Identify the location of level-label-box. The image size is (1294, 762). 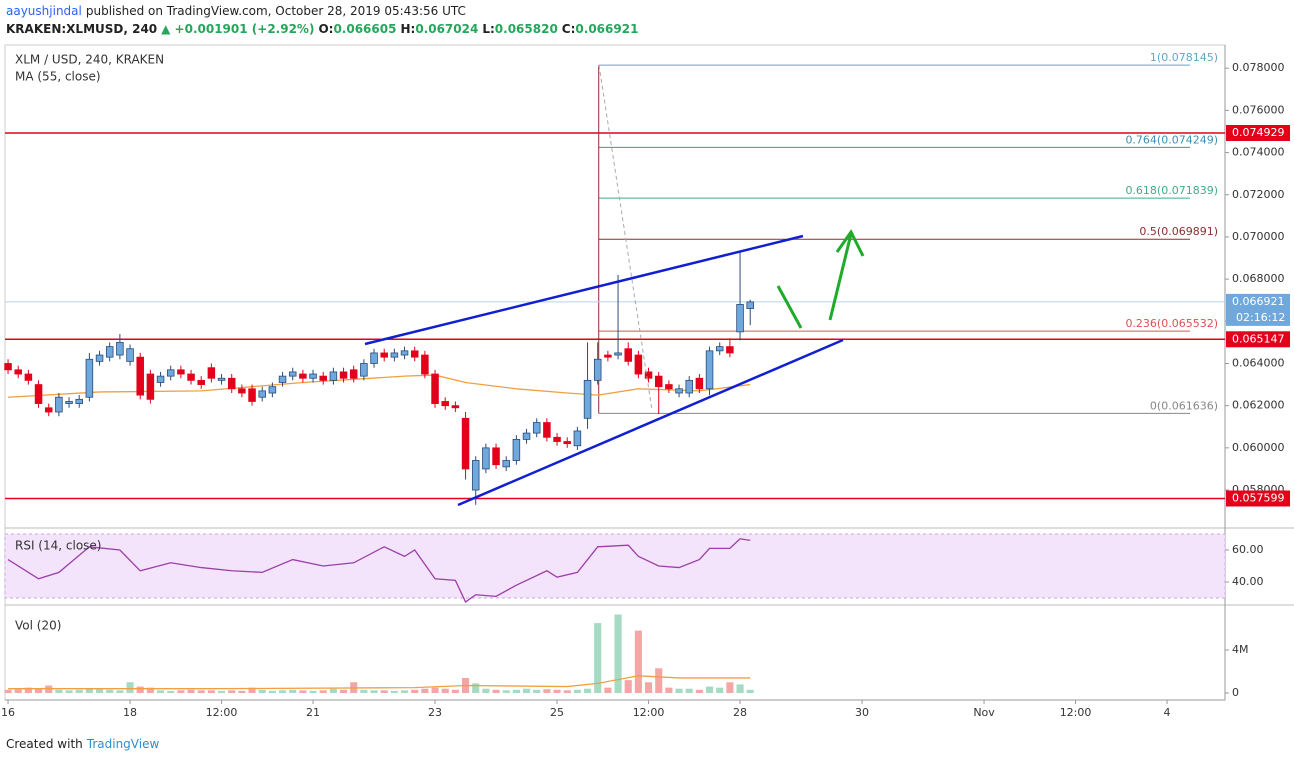
(1258, 339).